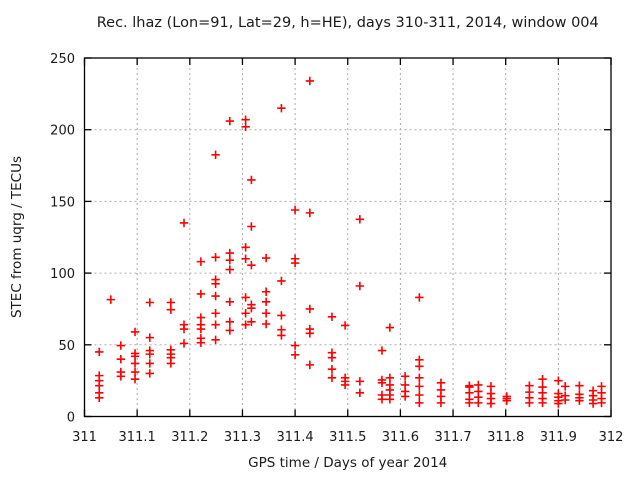 The image size is (640, 480). What do you see at coordinates (137, 437) in the screenshot?
I see `x-tick-label: 311.1` at bounding box center [137, 437].